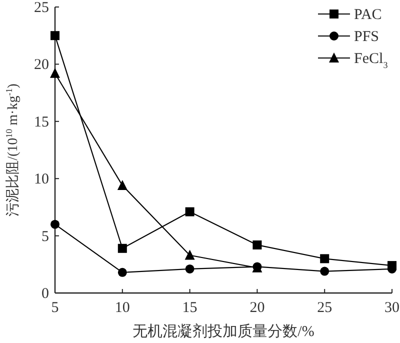 This screenshot has width=400, height=343. I want to click on y-tick-label: 10, so click(41, 180).